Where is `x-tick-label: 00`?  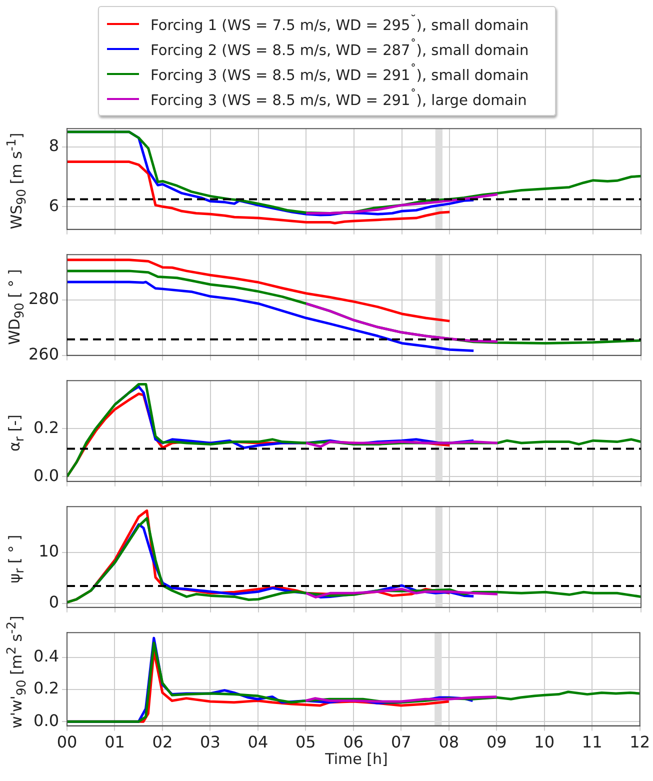 x-tick-label: 00 is located at coordinates (67, 742).